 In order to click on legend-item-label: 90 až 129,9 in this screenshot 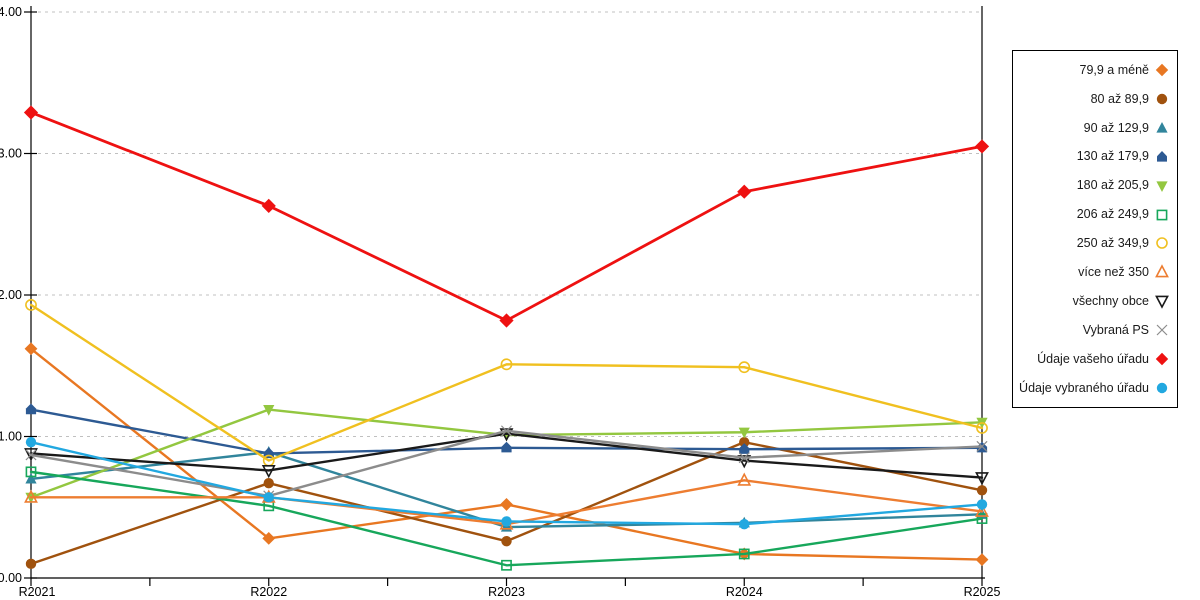, I will do `click(1116, 127)`.